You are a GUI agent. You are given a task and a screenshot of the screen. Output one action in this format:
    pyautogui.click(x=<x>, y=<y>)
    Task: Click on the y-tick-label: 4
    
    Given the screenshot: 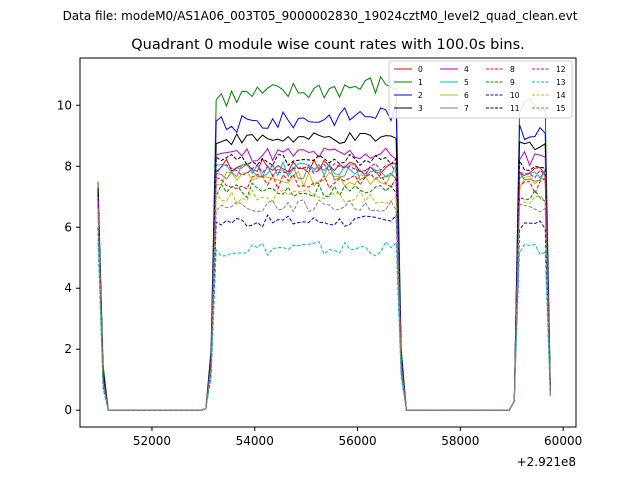 What is the action you would take?
    pyautogui.click(x=68, y=288)
    